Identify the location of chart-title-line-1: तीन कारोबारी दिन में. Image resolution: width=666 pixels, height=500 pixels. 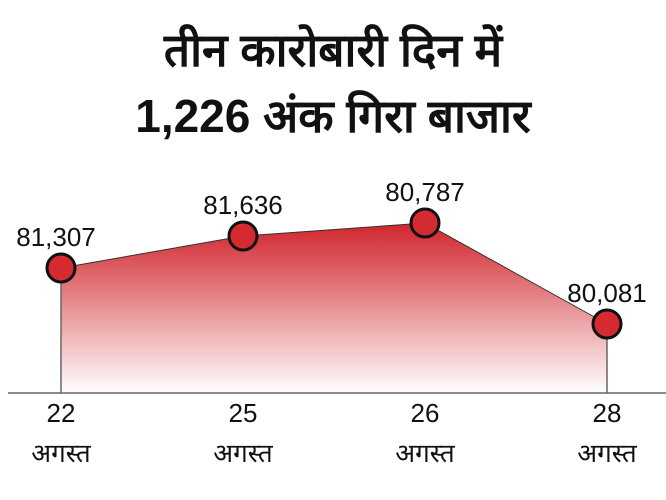
(333, 50).